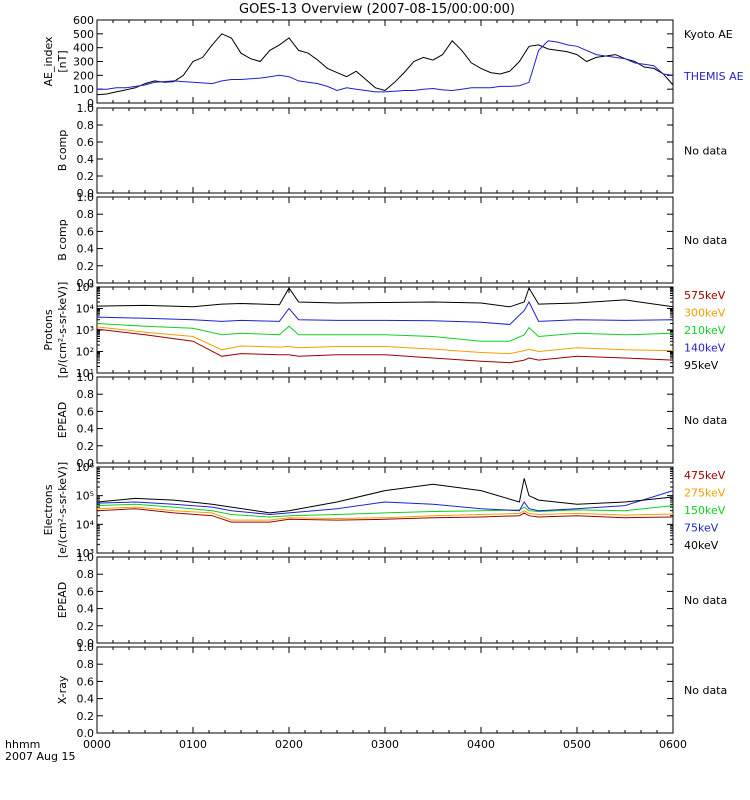 This screenshot has width=750, height=800. What do you see at coordinates (705, 510) in the screenshot?
I see `legend-entry: 150keV` at bounding box center [705, 510].